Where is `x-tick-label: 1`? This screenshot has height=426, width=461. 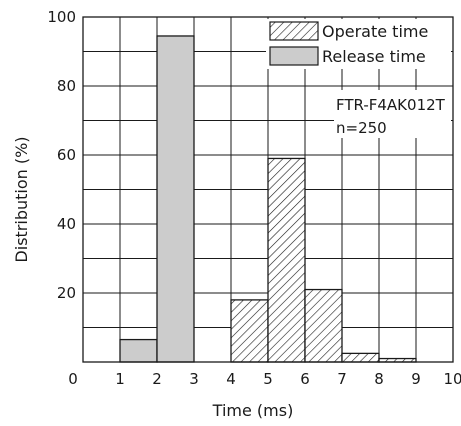 x-tick-label: 1 is located at coordinates (120, 379).